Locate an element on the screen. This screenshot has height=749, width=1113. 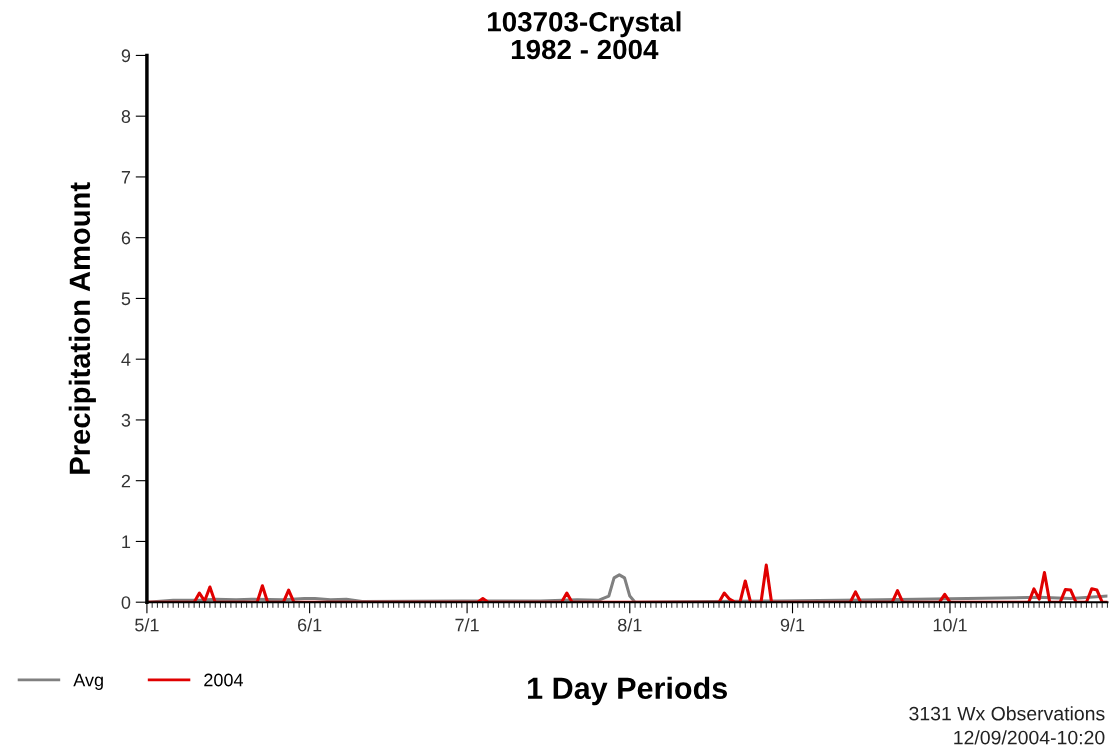
x-tick-label: 6/1 is located at coordinates (310, 625).